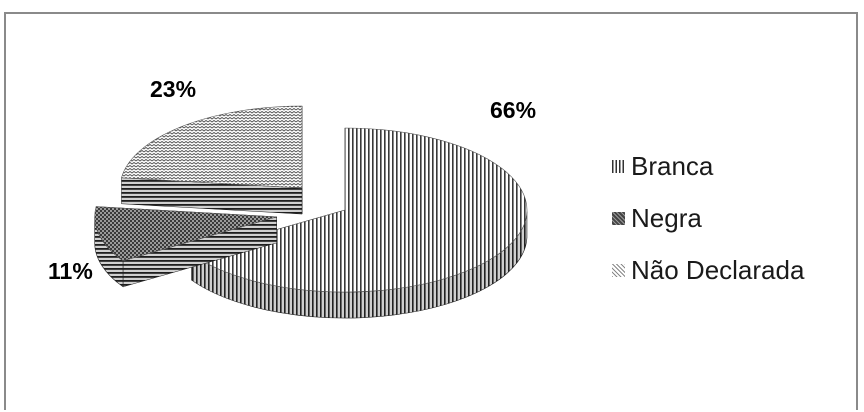  Describe the element at coordinates (718, 269) in the screenshot. I see `legend-label: Não Declarada` at that location.